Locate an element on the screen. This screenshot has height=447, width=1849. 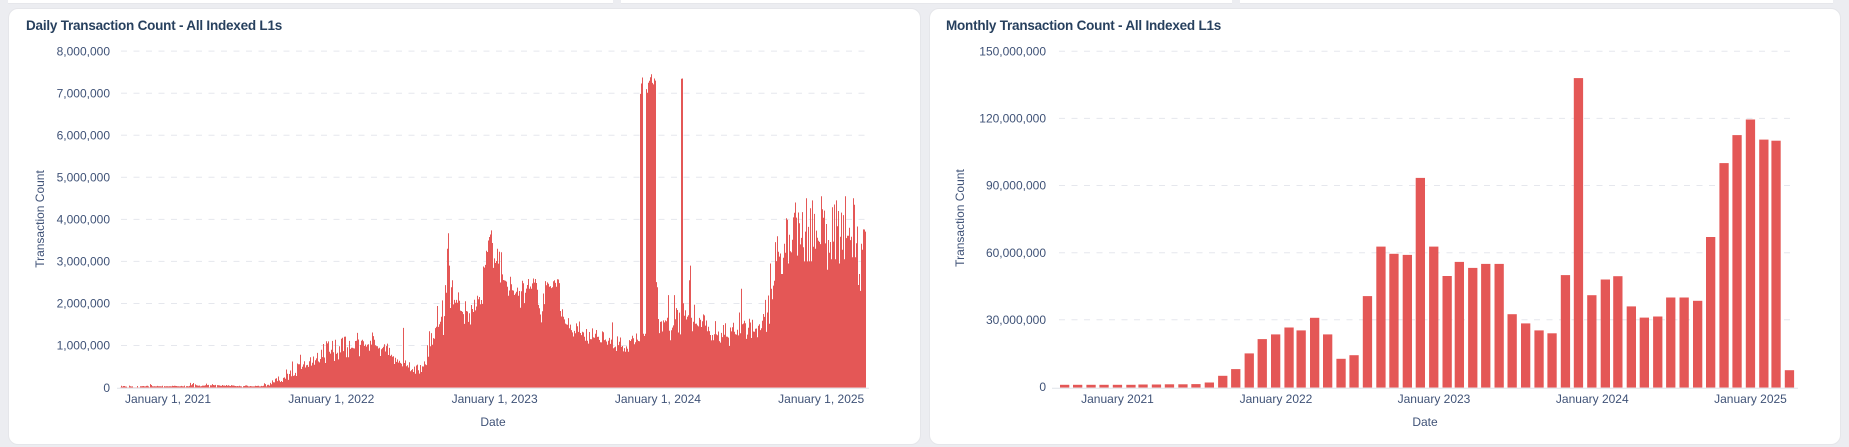
svg-text: 5,000,000 is located at coordinates (84, 178).